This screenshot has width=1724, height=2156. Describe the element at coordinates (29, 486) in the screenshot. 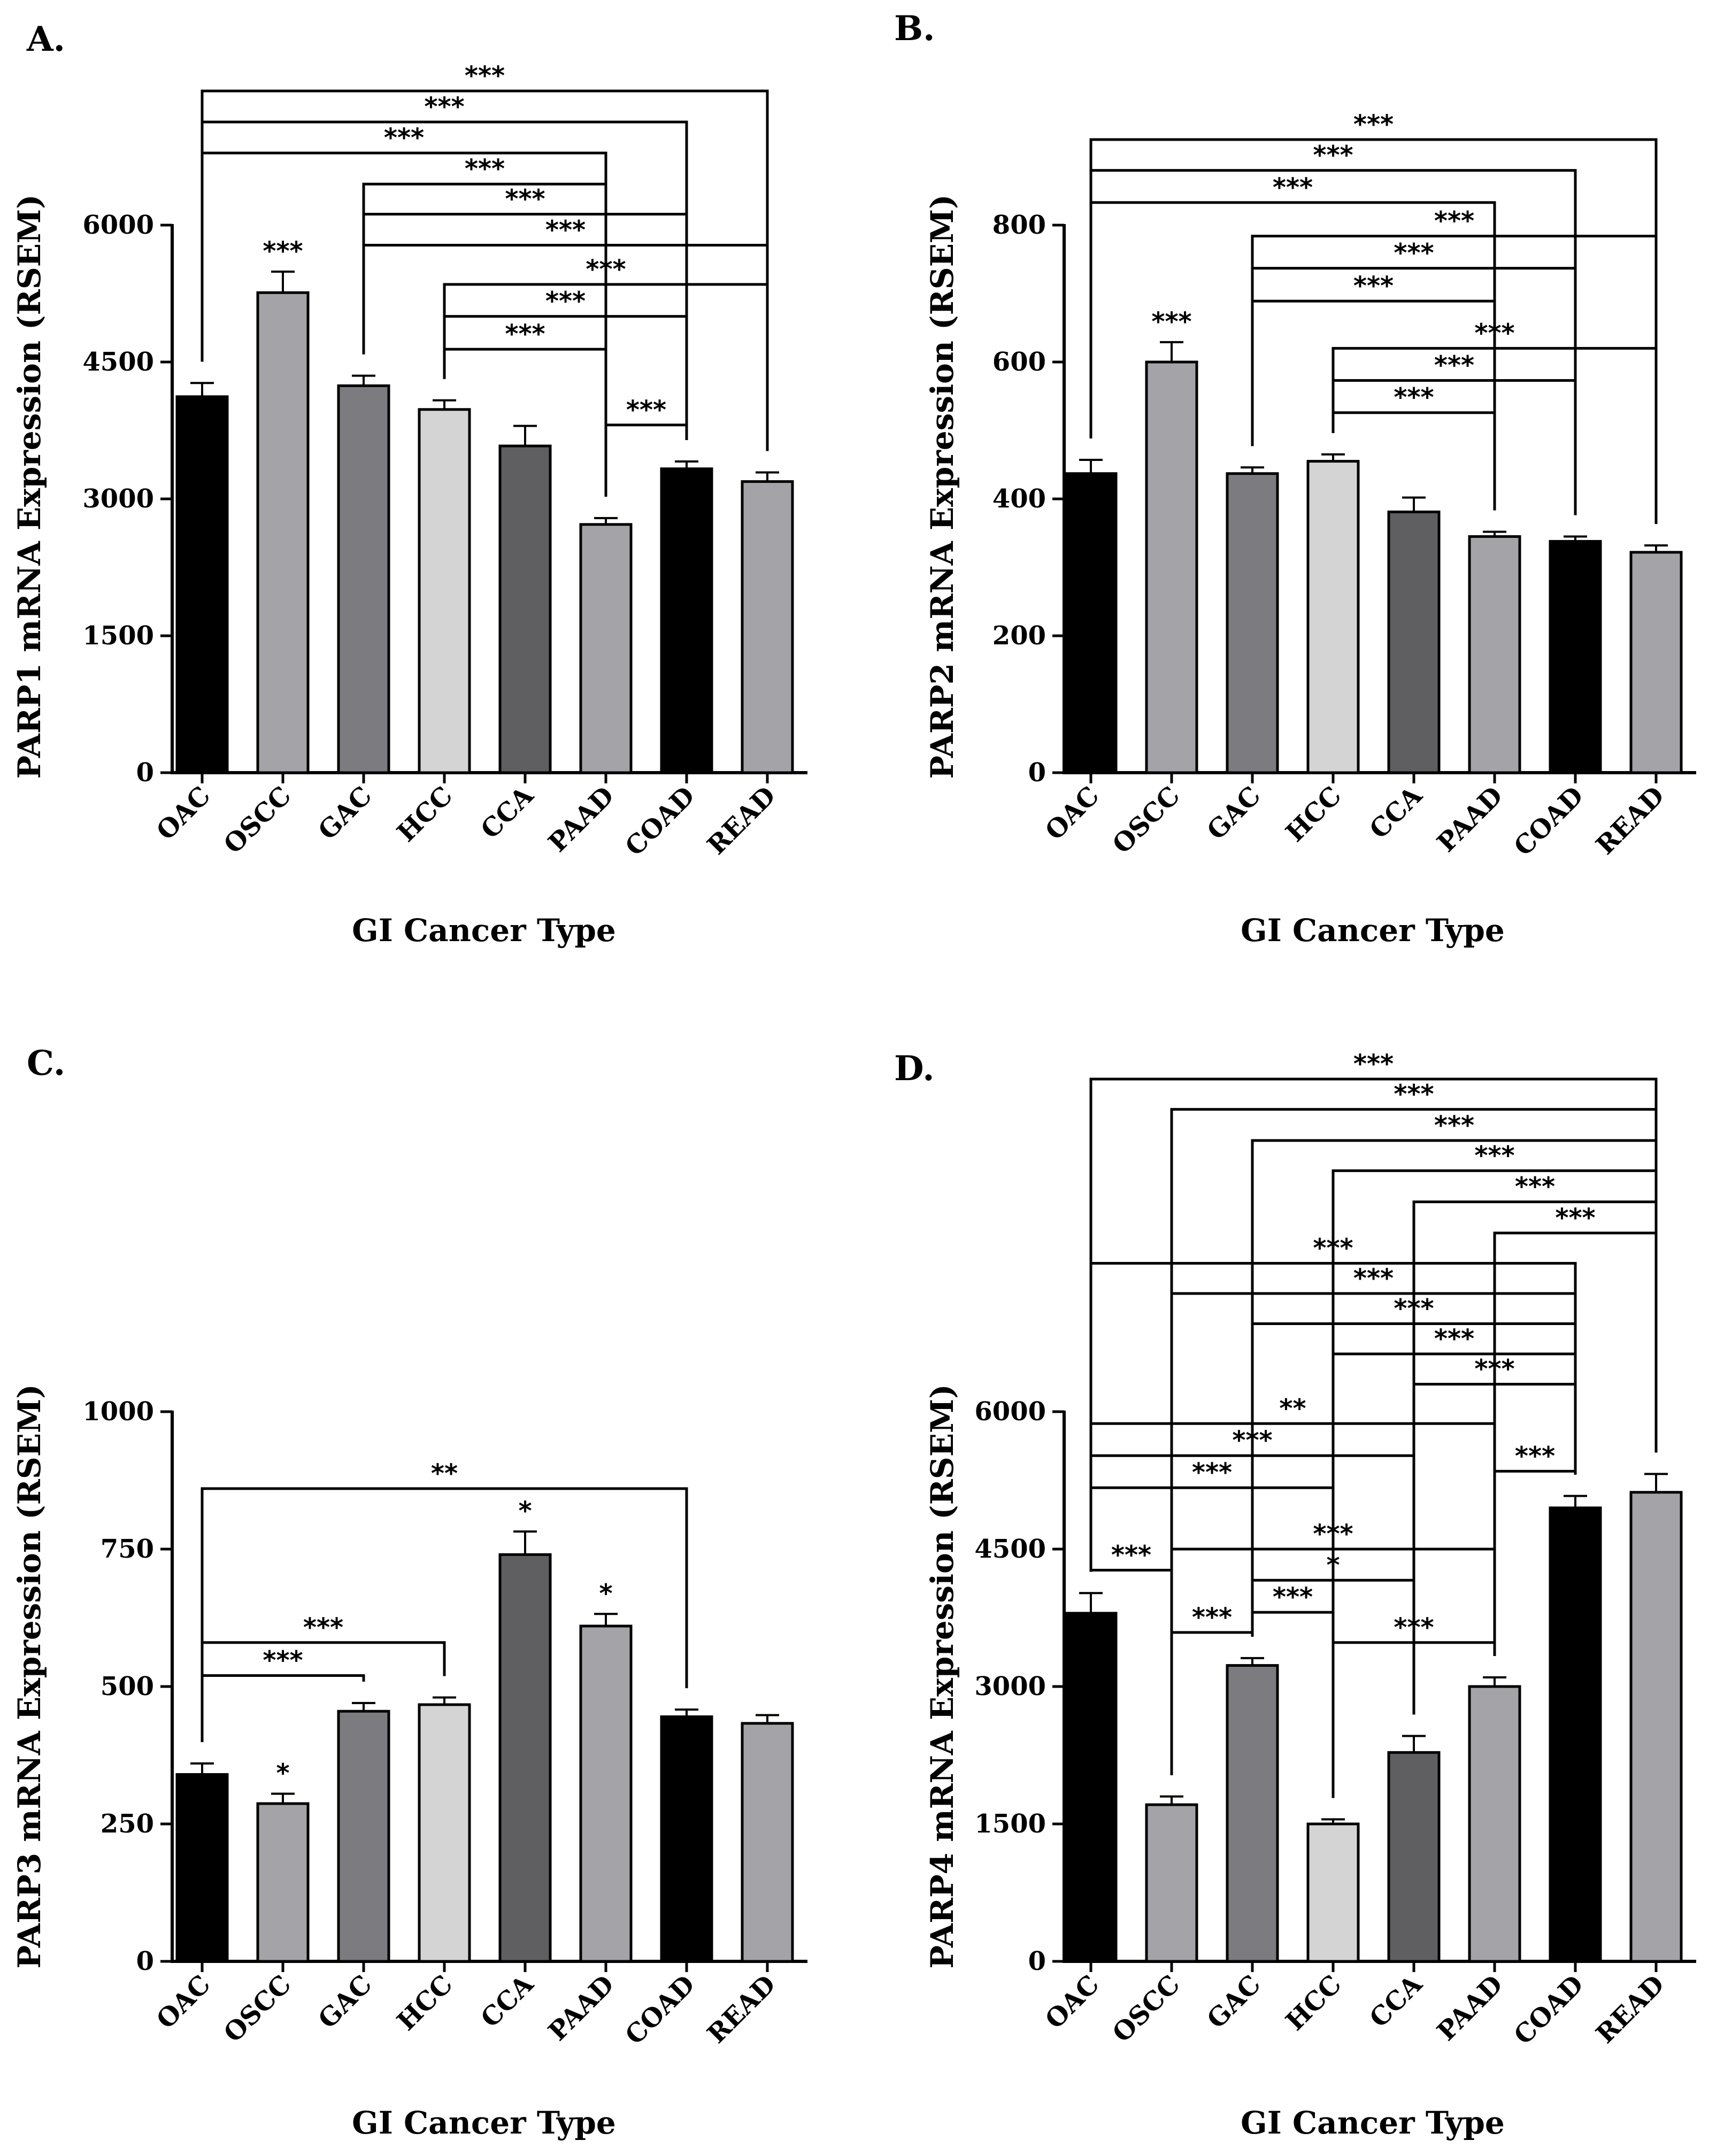

I see `y-axis-title: PARP1 mRNA Expression (RSEM)` at that location.